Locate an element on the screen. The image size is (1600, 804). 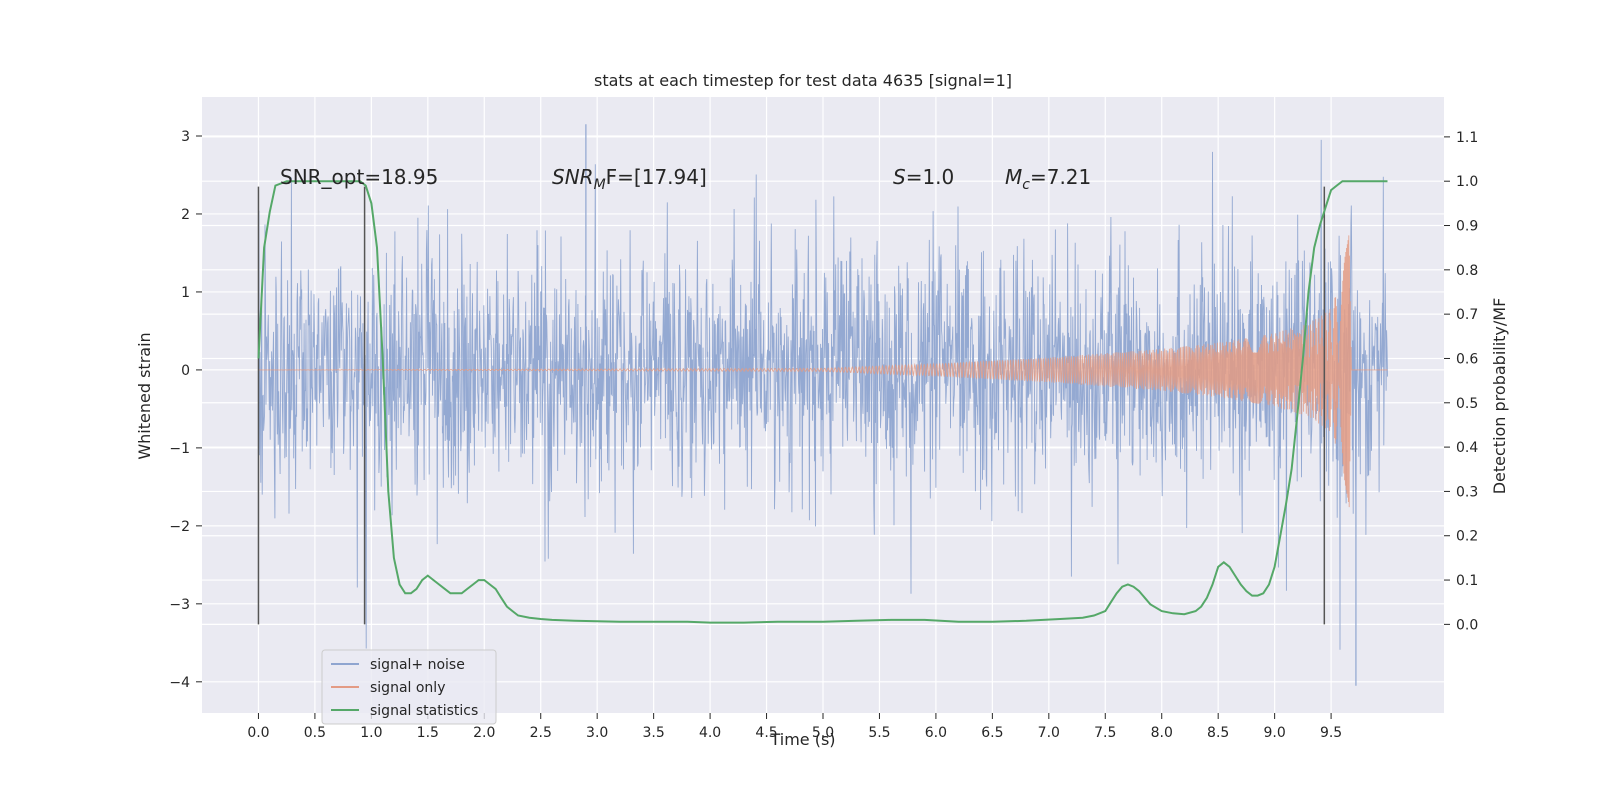
legend-label: signal+ noise is located at coordinates (417, 665).